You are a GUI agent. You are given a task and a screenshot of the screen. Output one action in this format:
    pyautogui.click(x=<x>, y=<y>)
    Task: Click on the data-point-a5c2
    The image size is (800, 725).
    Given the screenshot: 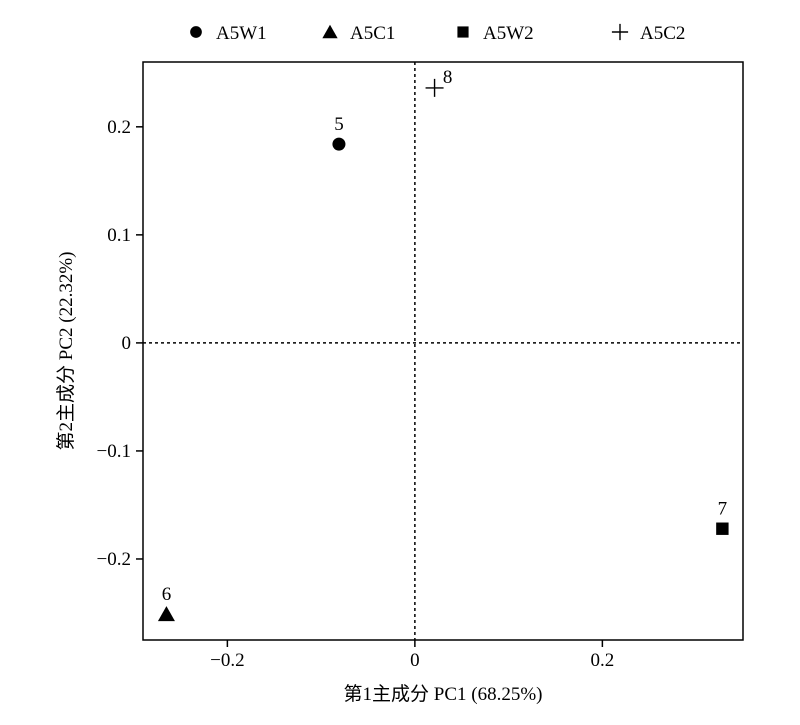 What is the action you would take?
    pyautogui.click(x=434, y=87)
    